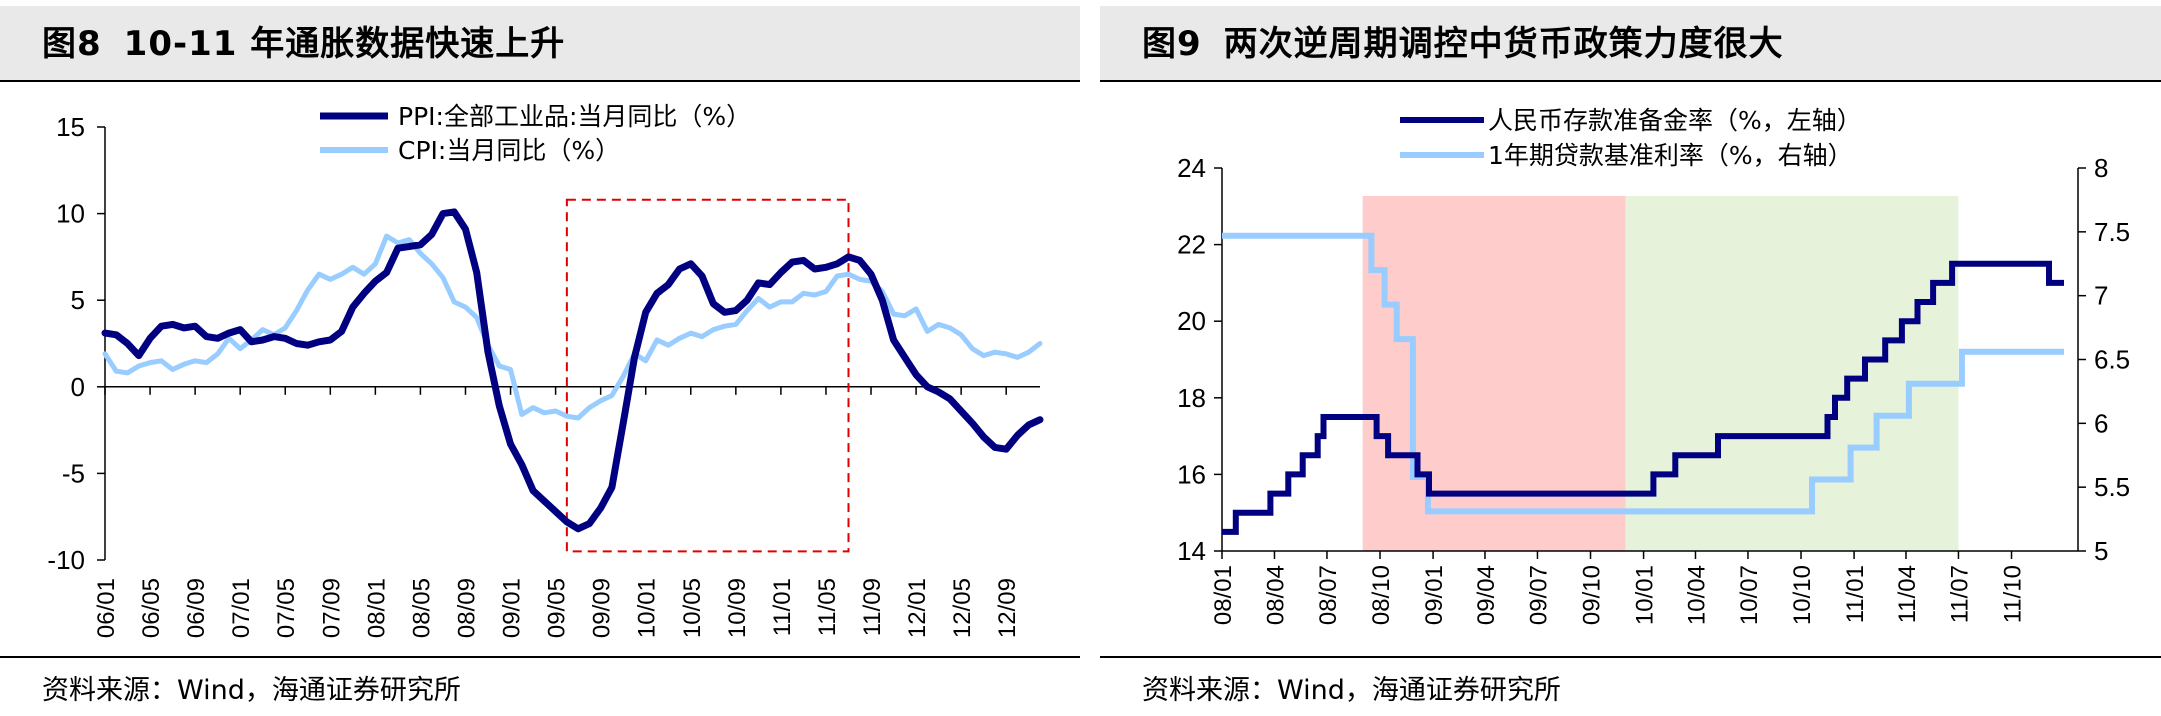  I want to click on x-tick-label: 09/05, so click(557, 608).